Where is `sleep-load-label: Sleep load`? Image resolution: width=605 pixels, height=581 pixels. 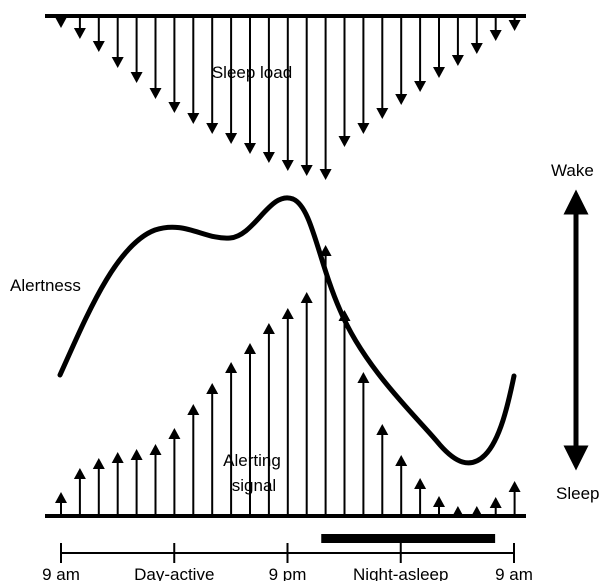 sleep-load-label: Sleep load is located at coordinates (252, 72).